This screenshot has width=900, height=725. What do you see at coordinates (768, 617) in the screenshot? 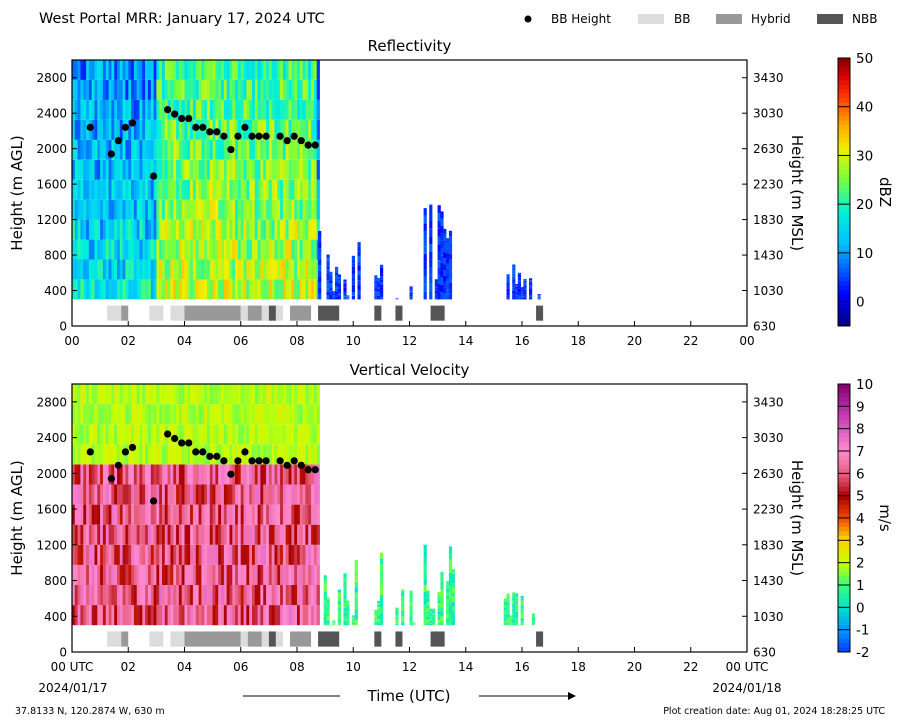
I see `y-right-tick-label: 1030` at bounding box center [768, 617].